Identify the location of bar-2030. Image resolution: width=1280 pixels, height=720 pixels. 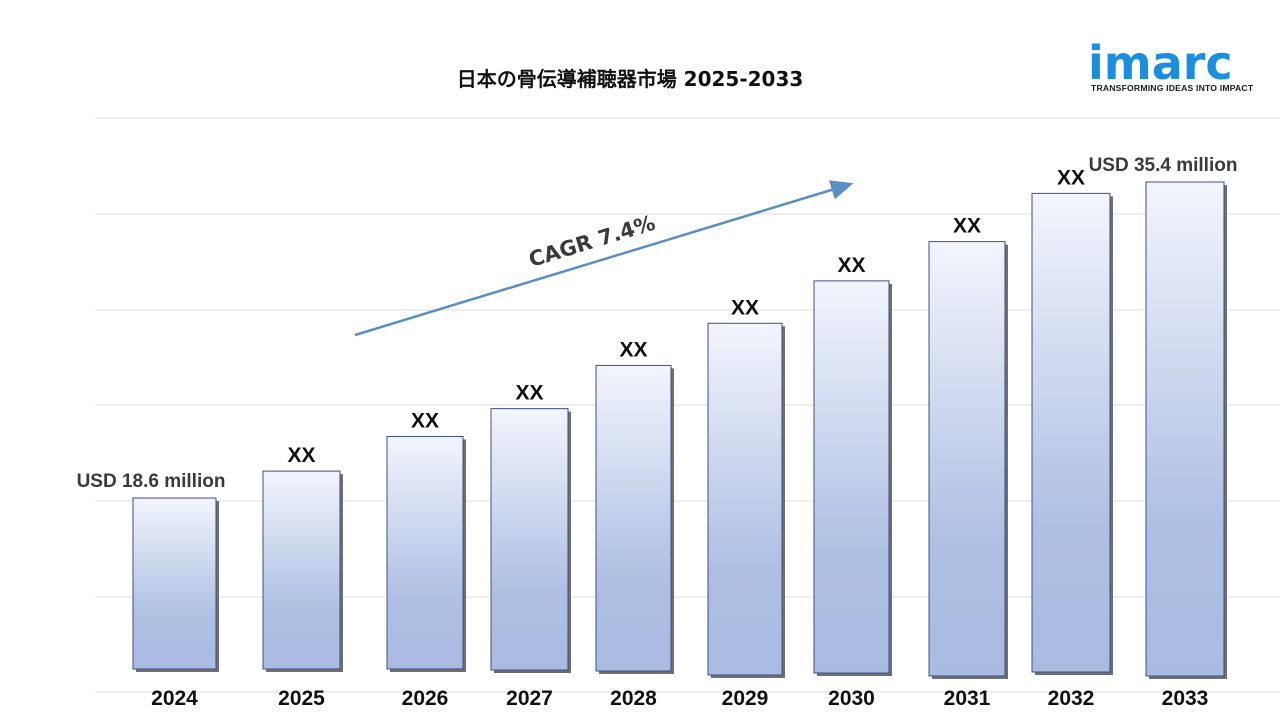
(851, 477).